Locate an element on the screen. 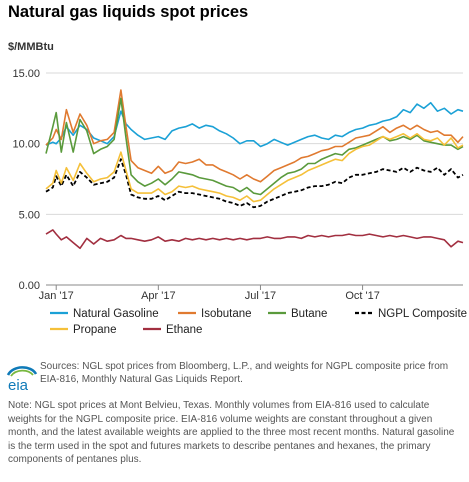 The image size is (469, 482). legend-item: Natural Gasoline is located at coordinates (104, 314).